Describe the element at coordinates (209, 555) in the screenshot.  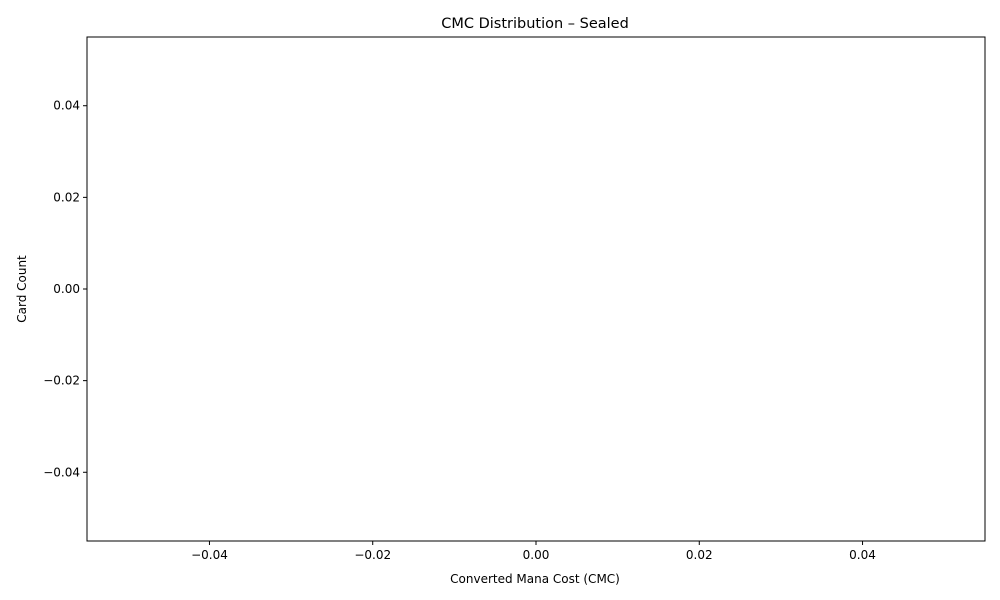
I see `x-tick-label: −0.04` at that location.